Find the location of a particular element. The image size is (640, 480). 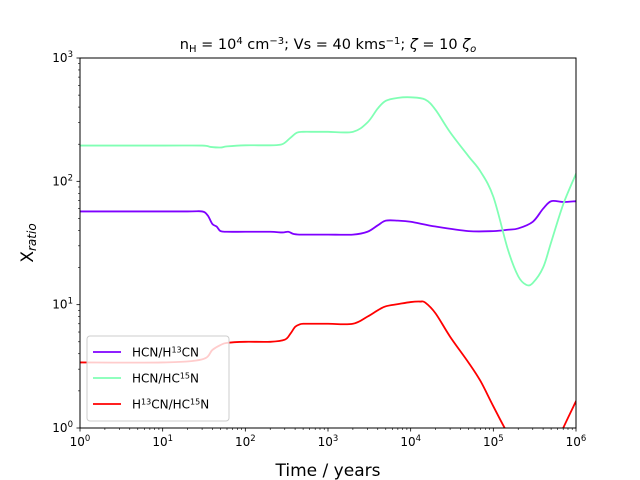

x-tick-label: 103 is located at coordinates (328, 441).